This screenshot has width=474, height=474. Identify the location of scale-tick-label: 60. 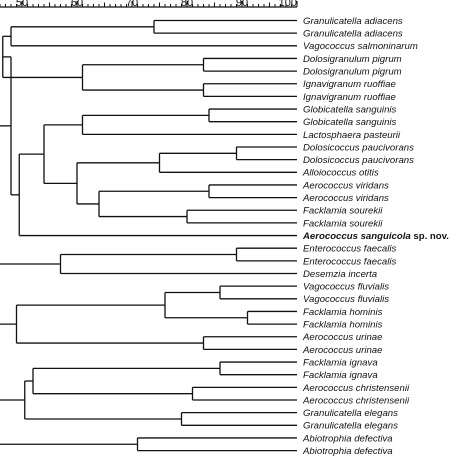
(77, 4).